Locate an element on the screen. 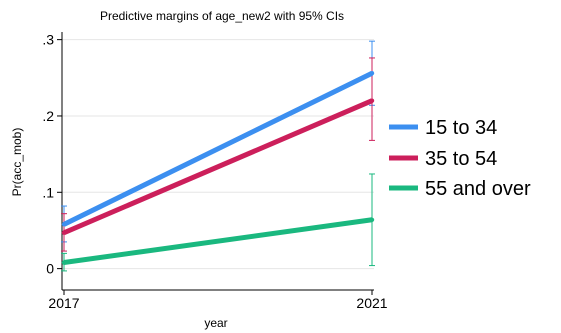 The image size is (561, 333). x-axis: 2017 2021 is located at coordinates (218, 300).